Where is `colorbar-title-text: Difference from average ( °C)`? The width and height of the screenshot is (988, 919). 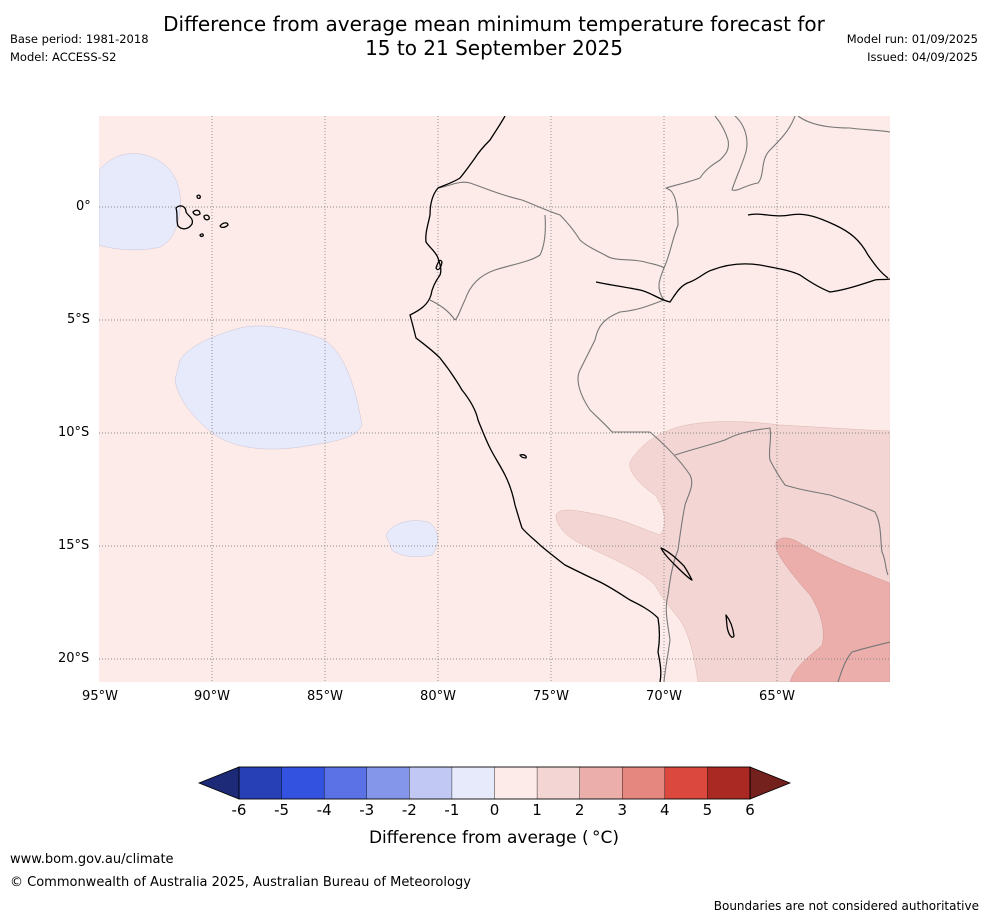
colorbar-title-text: Difference from average ( °C) is located at coordinates (494, 838).